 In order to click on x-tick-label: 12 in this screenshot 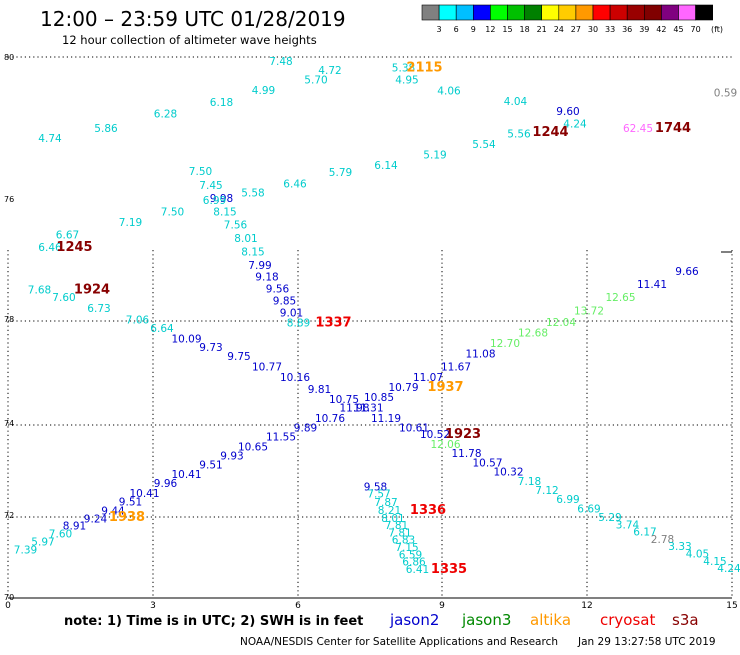, I will do `click(586, 606)`.